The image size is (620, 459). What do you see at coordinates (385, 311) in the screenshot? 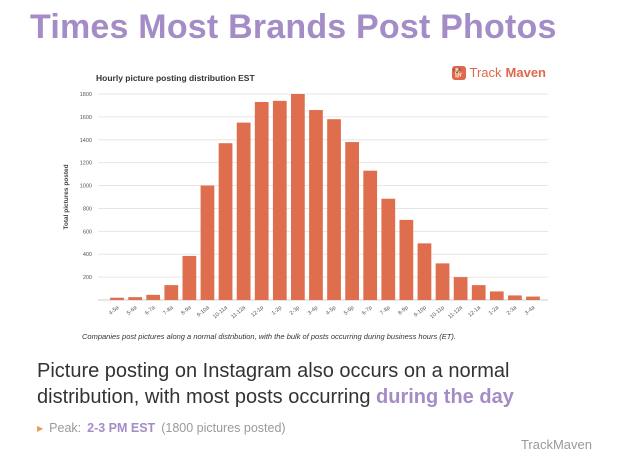
I see `x-tick-label: 7-8p` at bounding box center [385, 311].